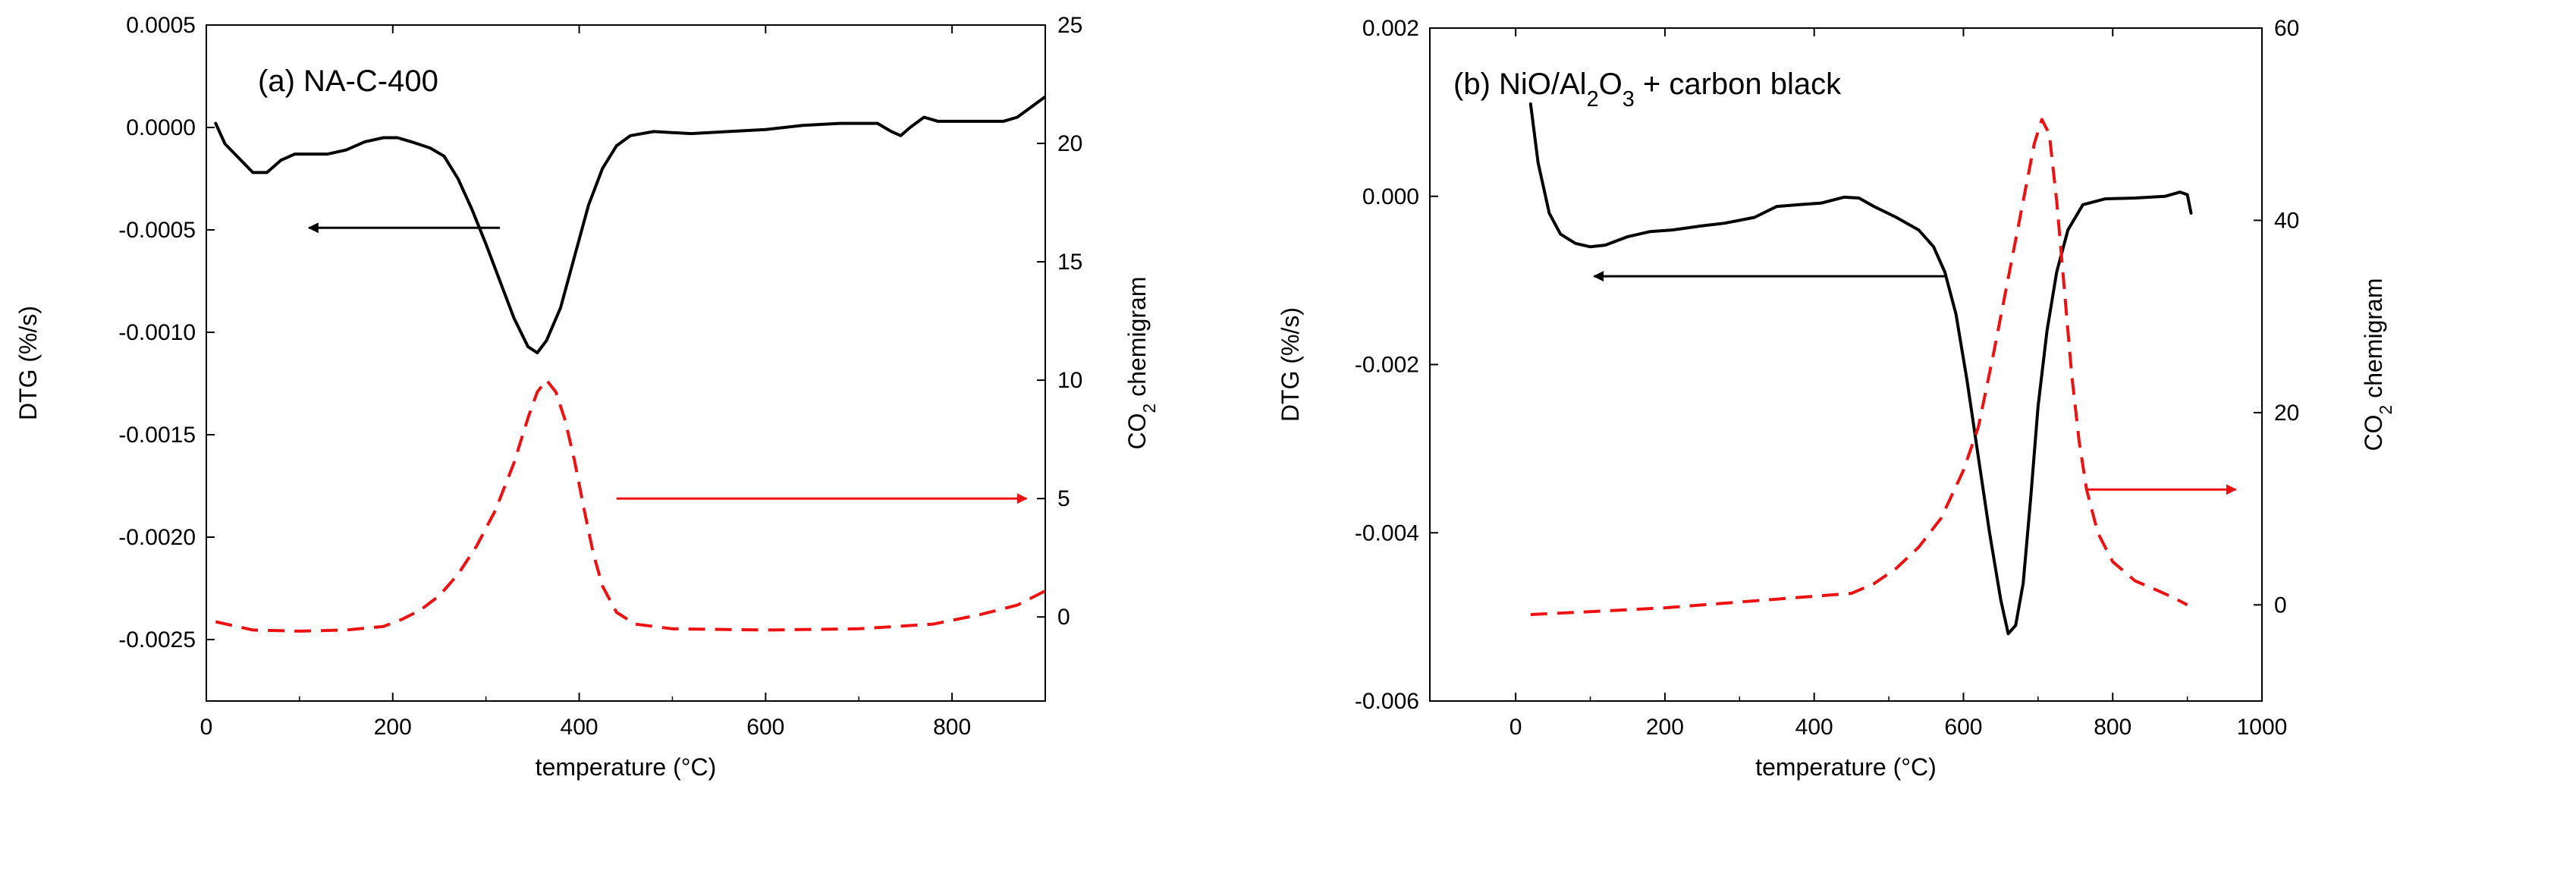 This screenshot has height=896, width=2576. What do you see at coordinates (1390, 29) in the screenshot?
I see `y-left-tick-label: 0.002` at bounding box center [1390, 29].